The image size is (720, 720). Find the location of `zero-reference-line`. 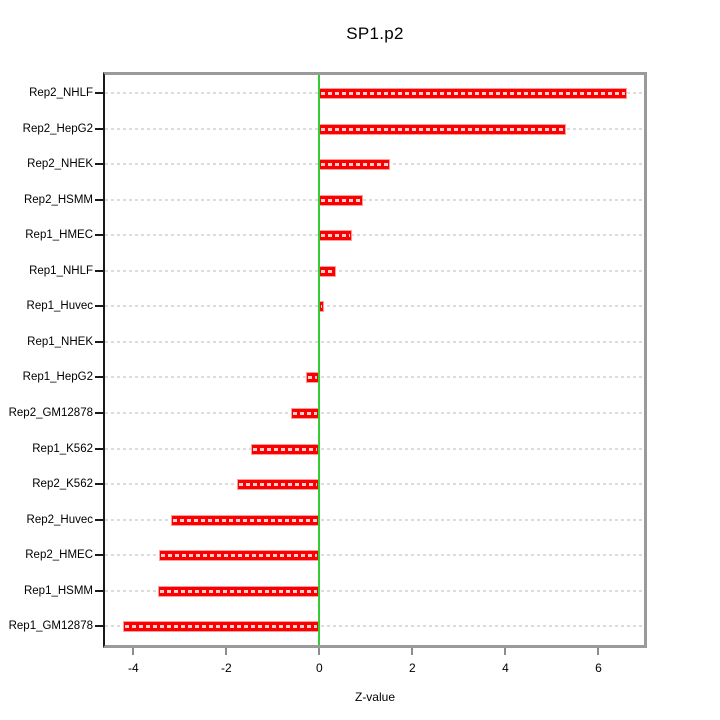

zero-reference-line is located at coordinates (319, 360).